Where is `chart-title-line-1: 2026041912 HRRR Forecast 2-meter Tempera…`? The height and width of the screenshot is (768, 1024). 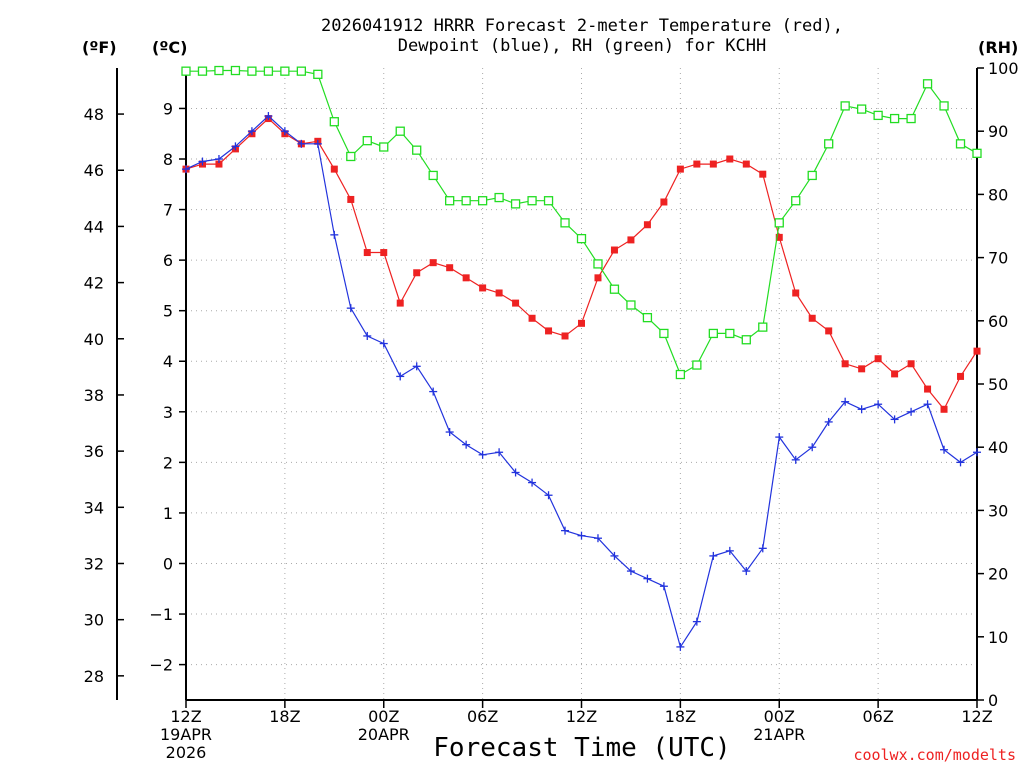
chart-title-line-1: 2026041912 HRRR Forecast 2-meter Tempera… is located at coordinates (582, 26).